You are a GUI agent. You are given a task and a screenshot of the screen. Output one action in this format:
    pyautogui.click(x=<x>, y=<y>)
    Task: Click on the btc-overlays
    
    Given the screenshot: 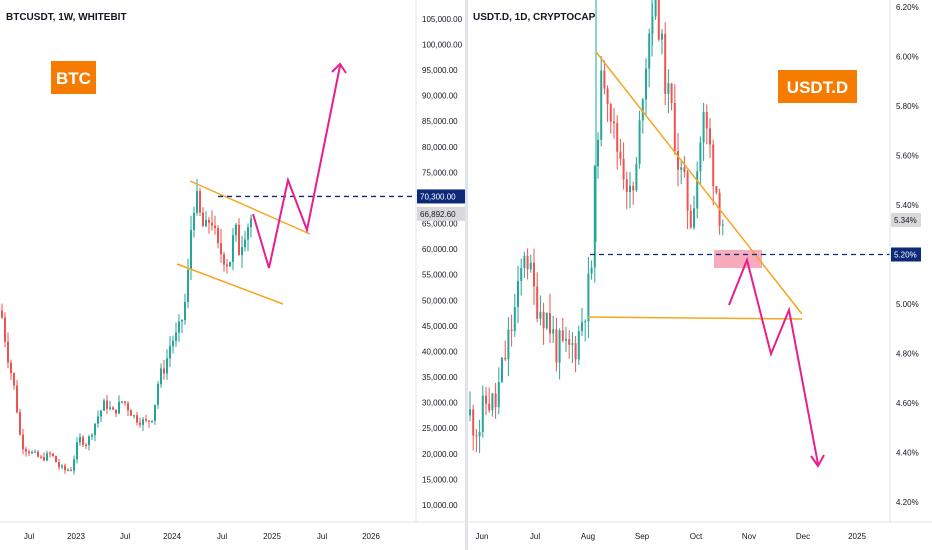 What is the action you would take?
    pyautogui.click(x=296, y=183)
    